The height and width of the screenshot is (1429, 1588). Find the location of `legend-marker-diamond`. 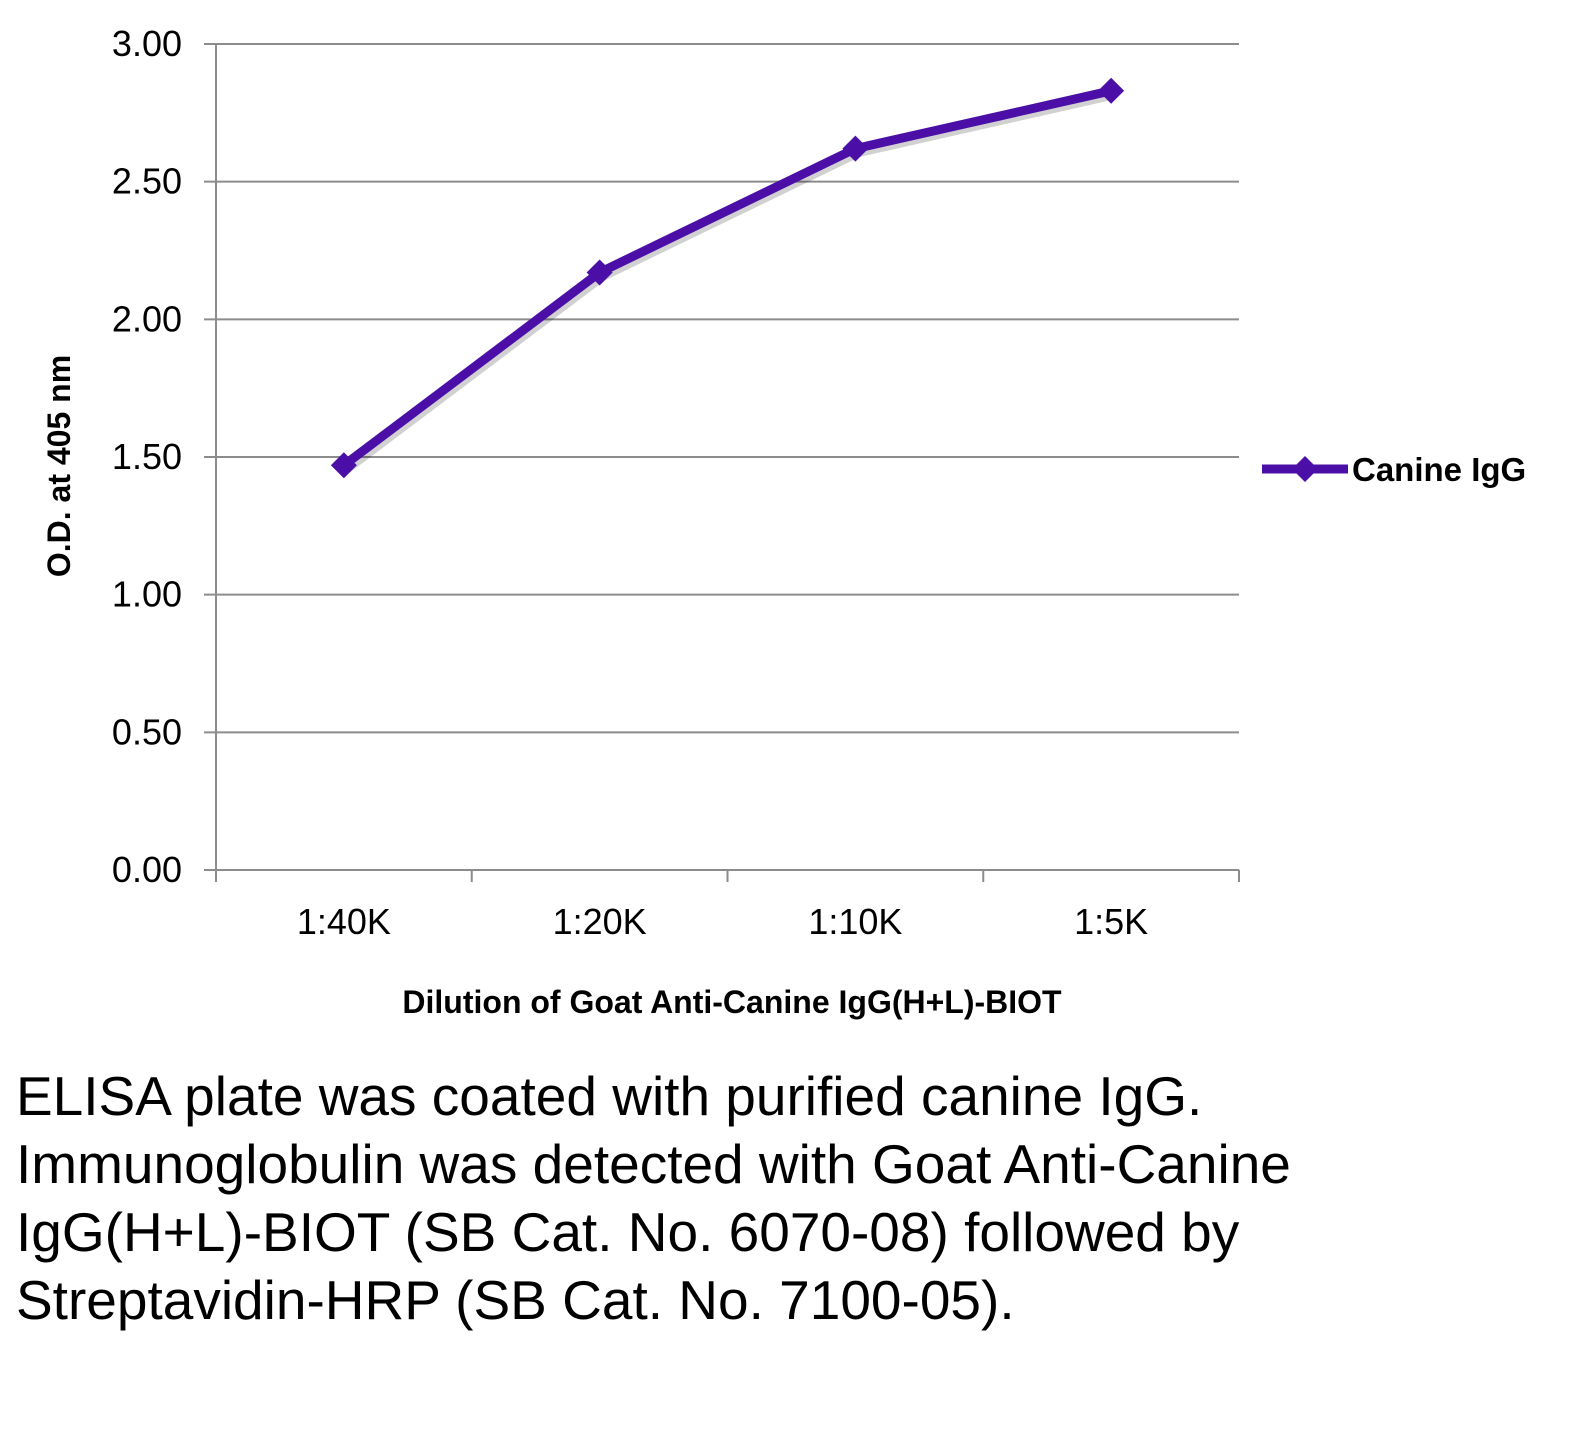

legend-marker-diamond is located at coordinates (1305, 469).